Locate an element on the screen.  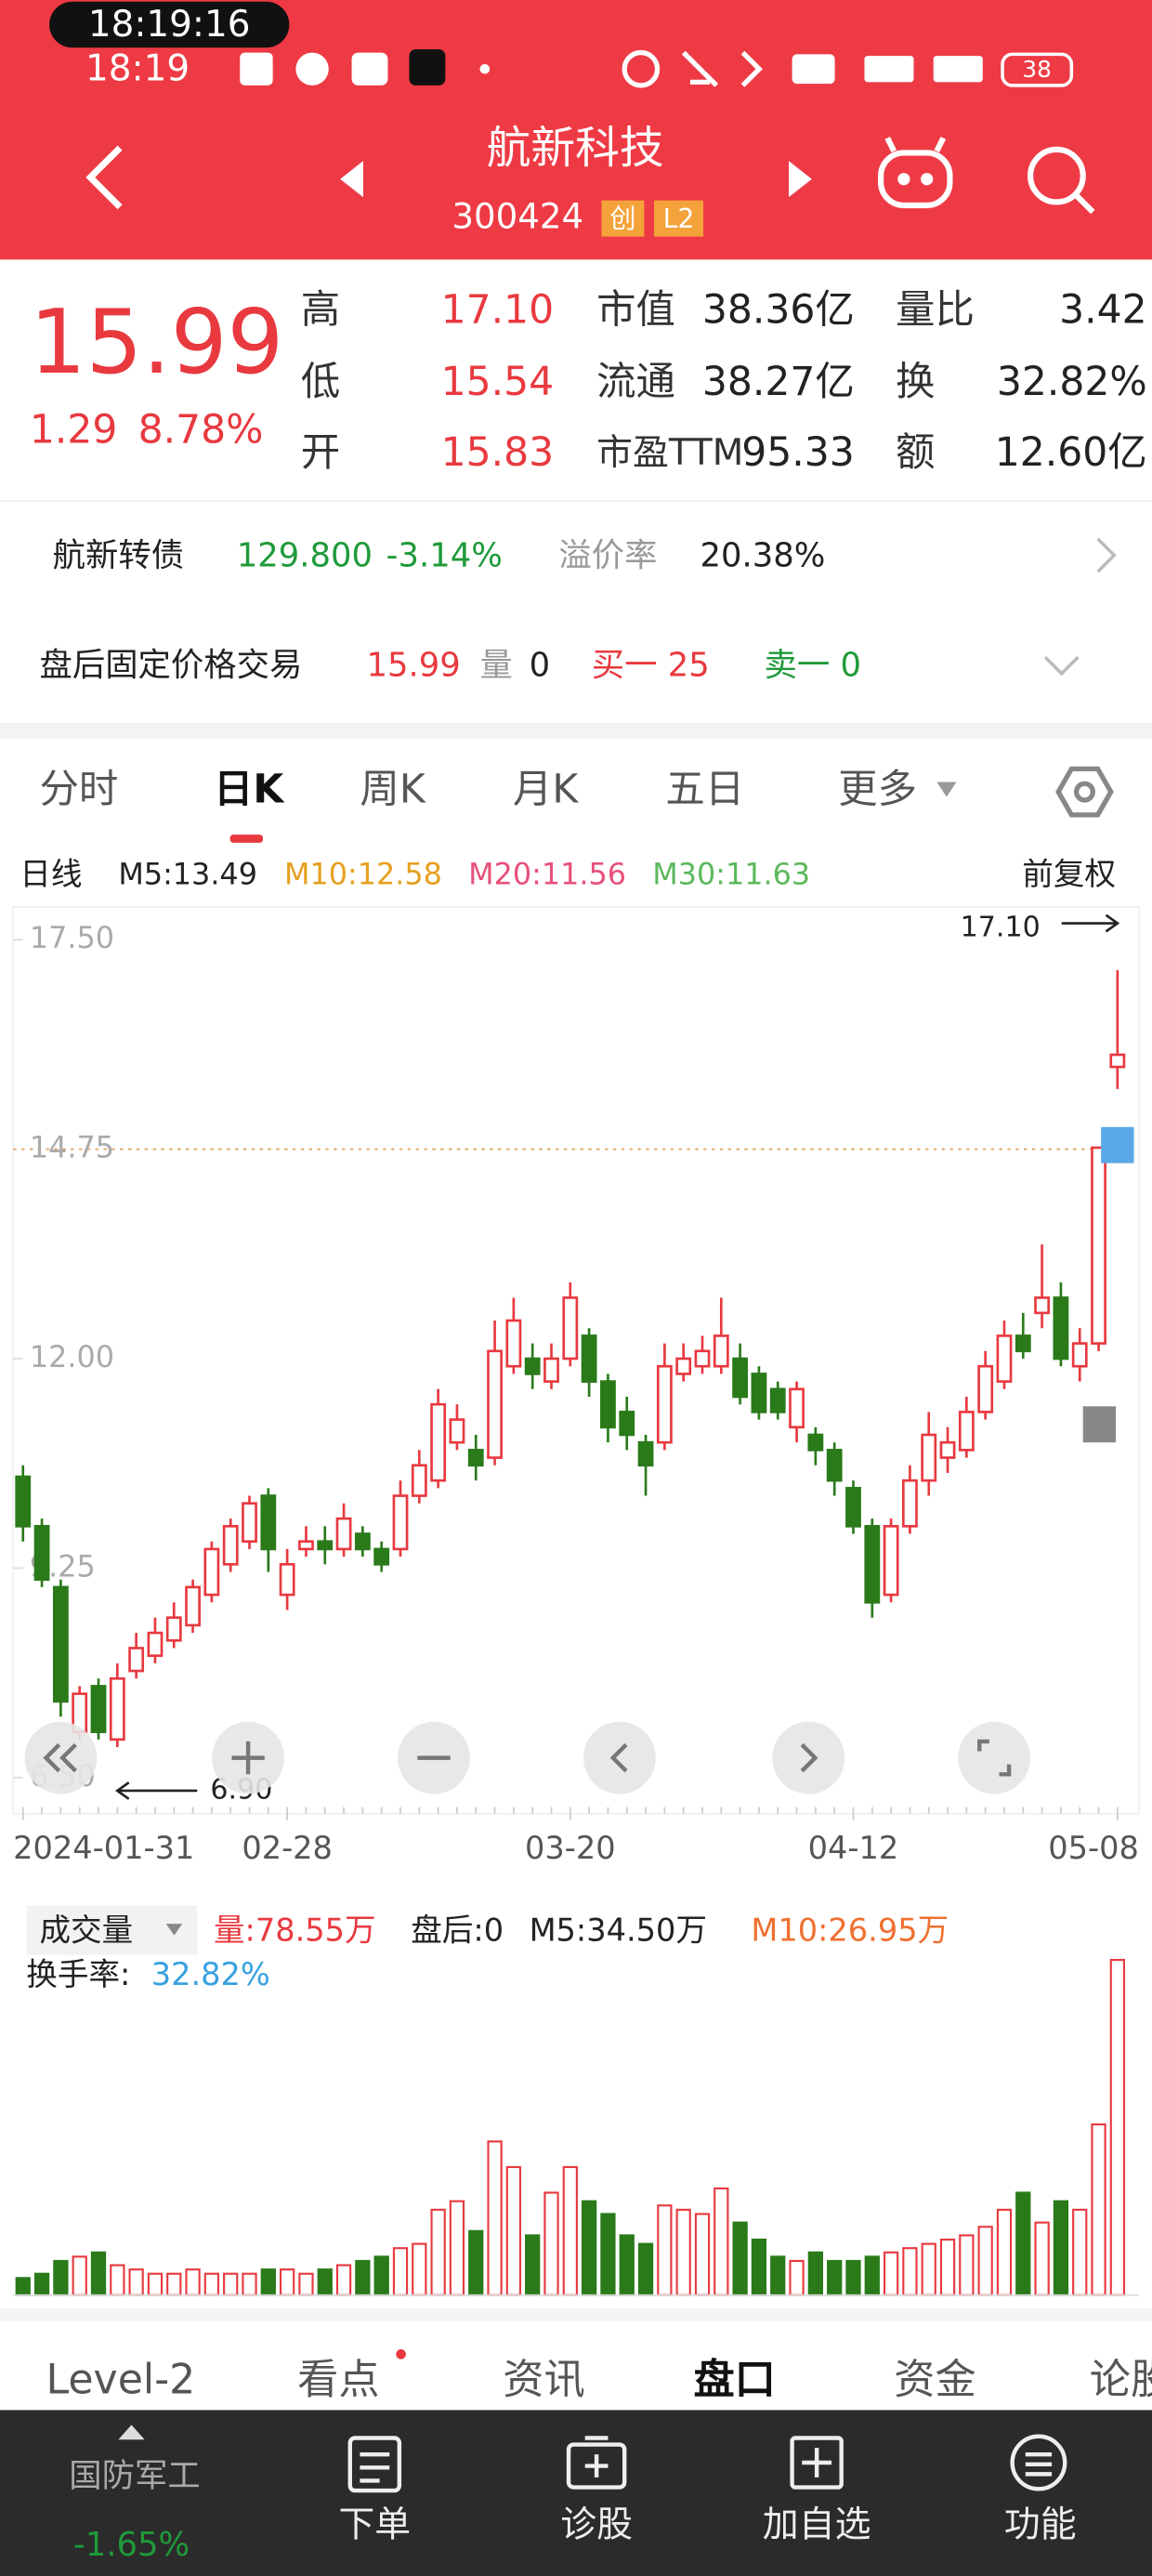
settings-icon is located at coordinates (1084, 792).